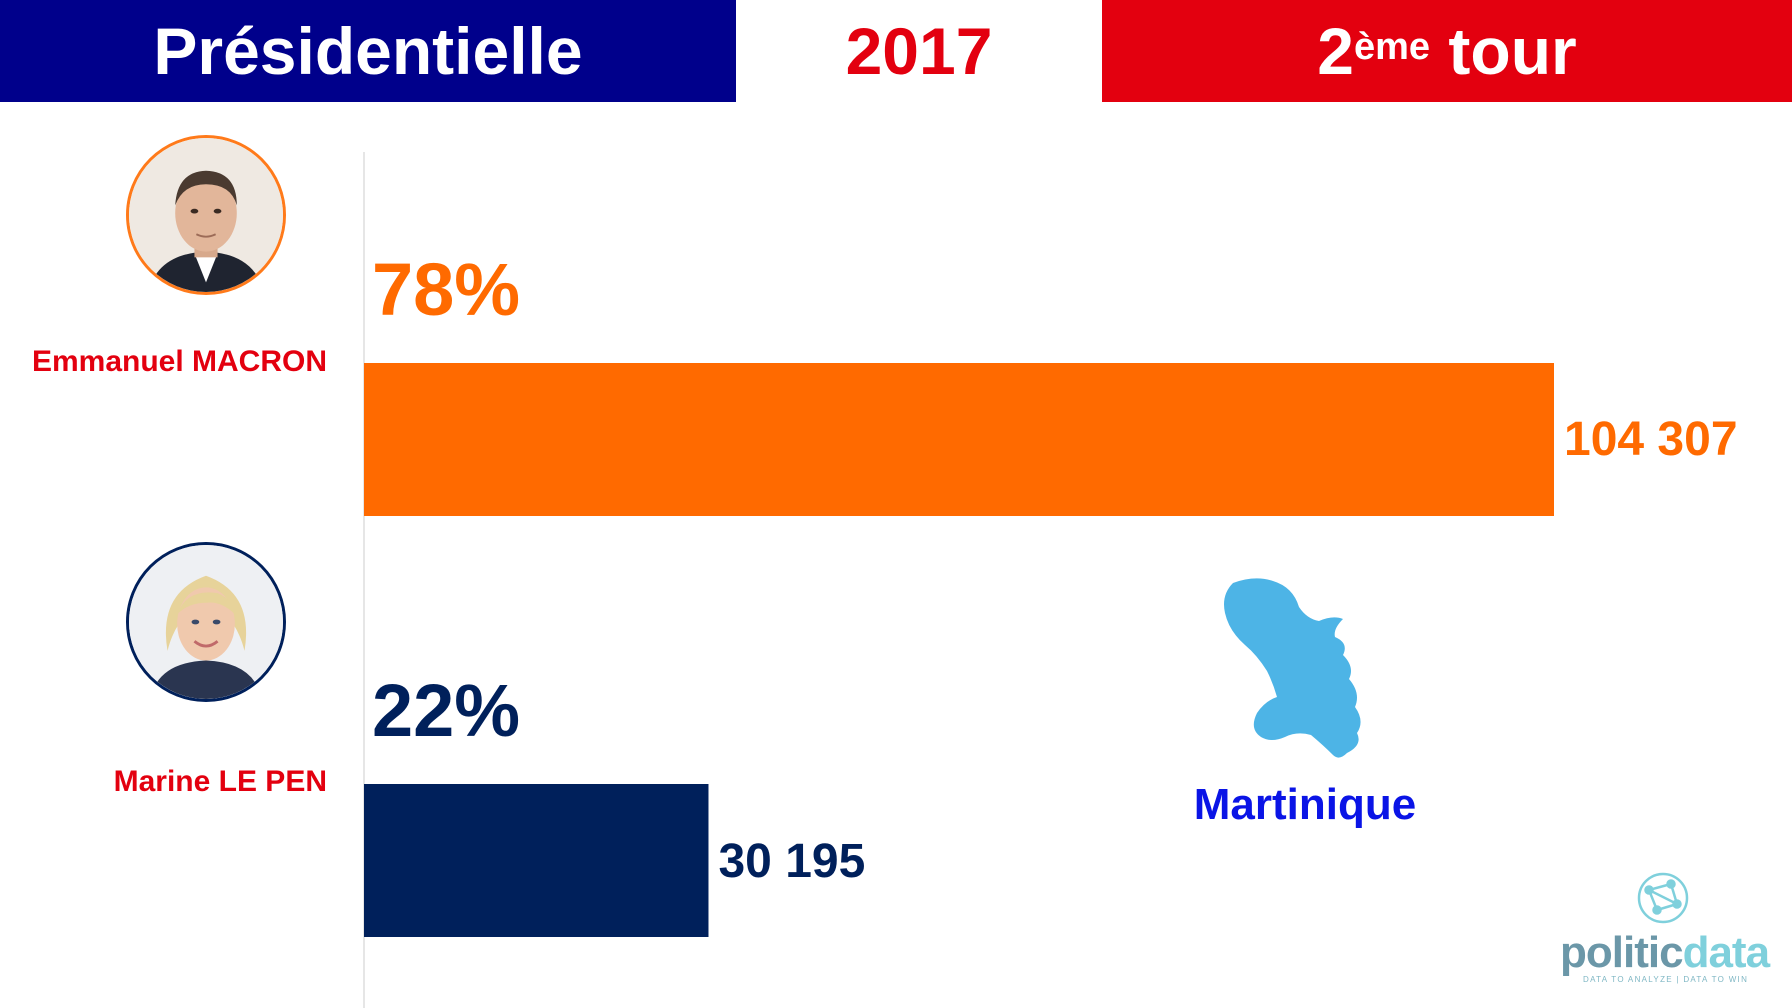 Image resolution: width=1792 pixels, height=1008 pixels. I want to click on macron-name-label: Emmanuel MACRON, so click(179, 361).